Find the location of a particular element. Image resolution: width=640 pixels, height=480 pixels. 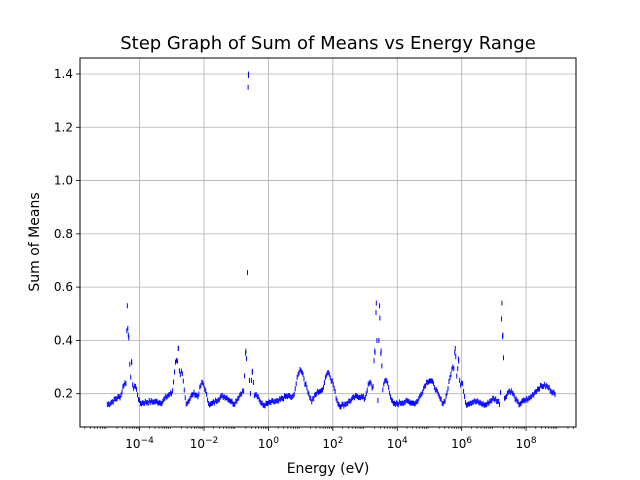

y-tick-label: 0.4 is located at coordinates (63, 340).